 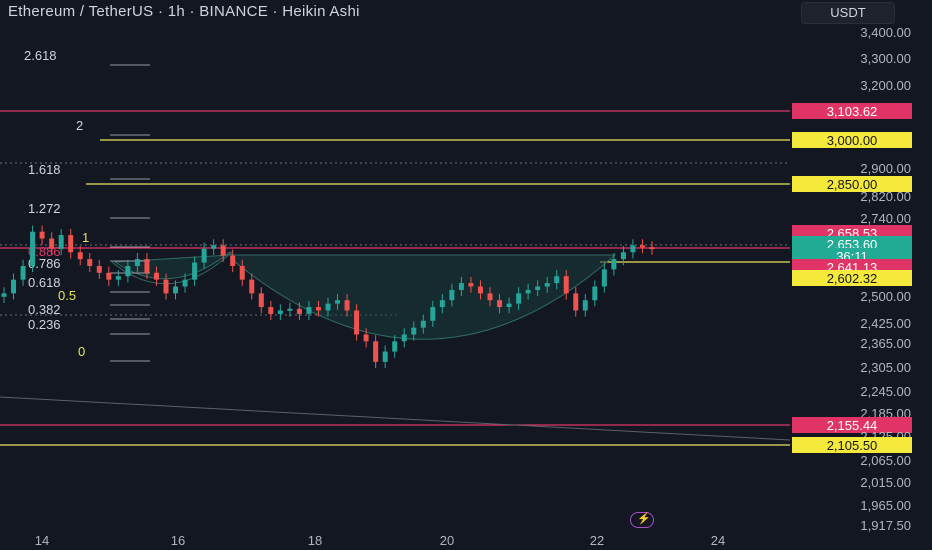 What do you see at coordinates (597, 540) in the screenshot?
I see `x-axis-tick-label: 22` at bounding box center [597, 540].